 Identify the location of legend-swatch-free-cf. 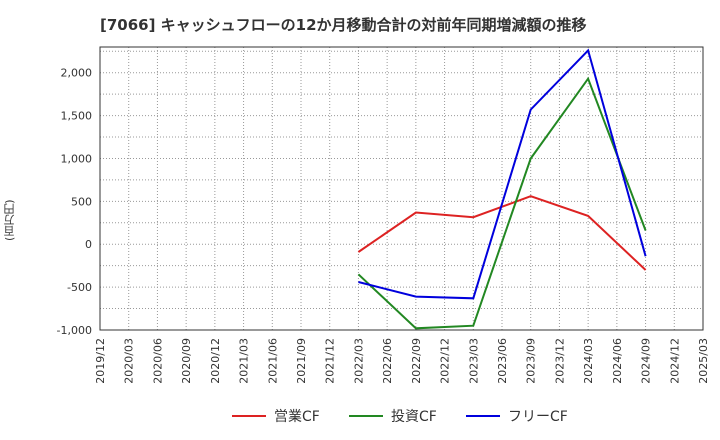
(483, 416).